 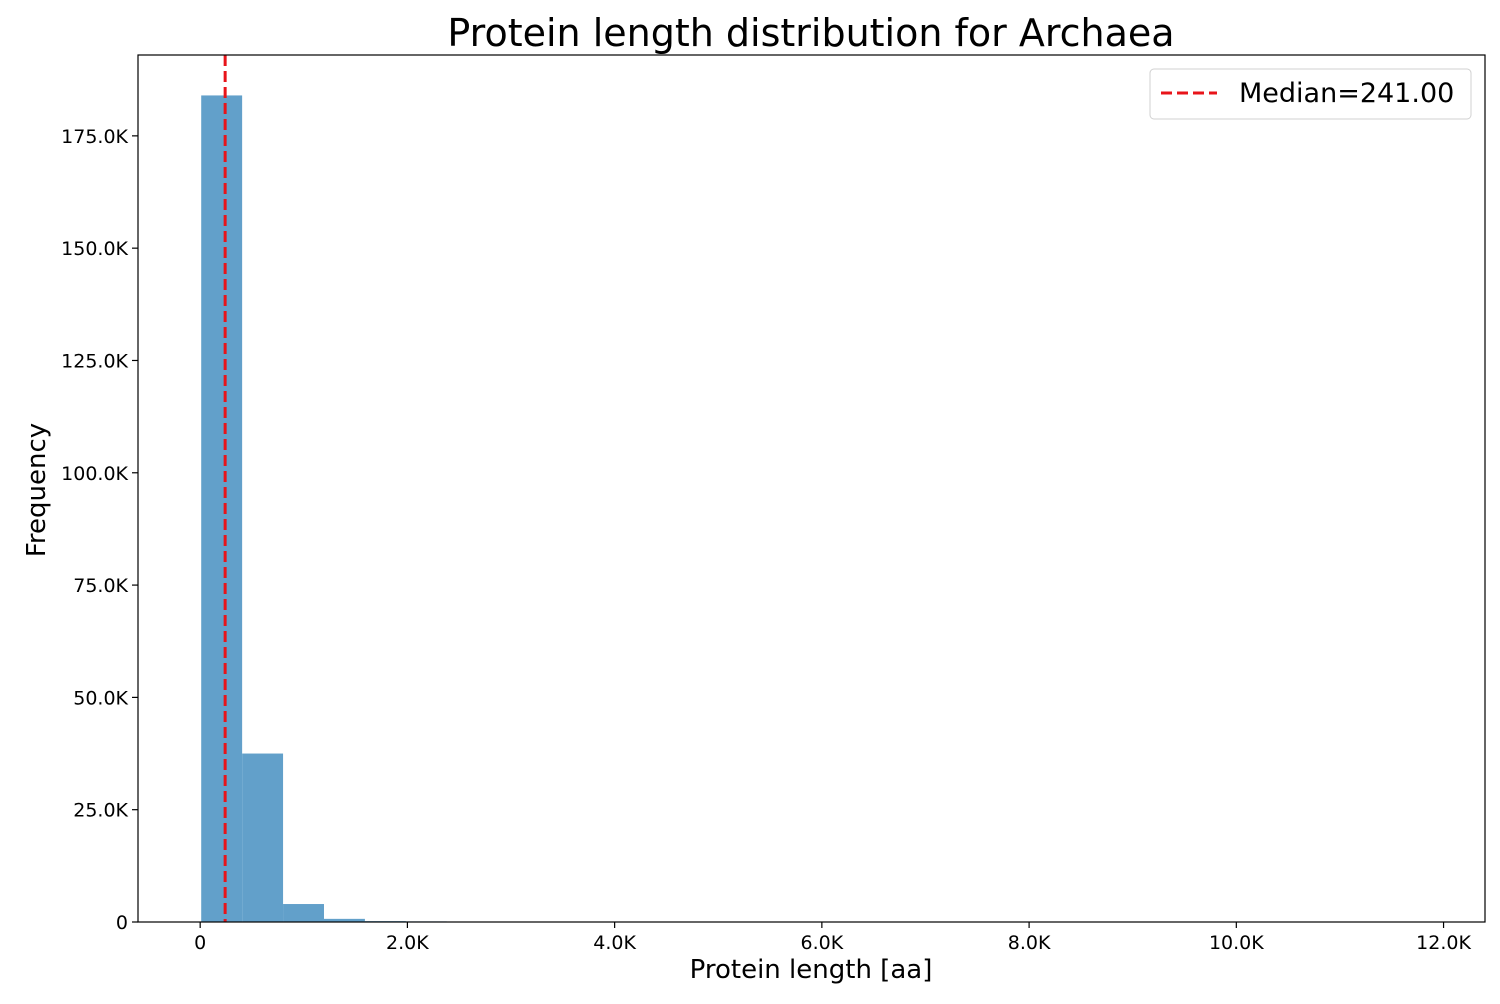 What do you see at coordinates (100, 811) in the screenshot?
I see `y-tick-label-1: 25.0K` at bounding box center [100, 811].